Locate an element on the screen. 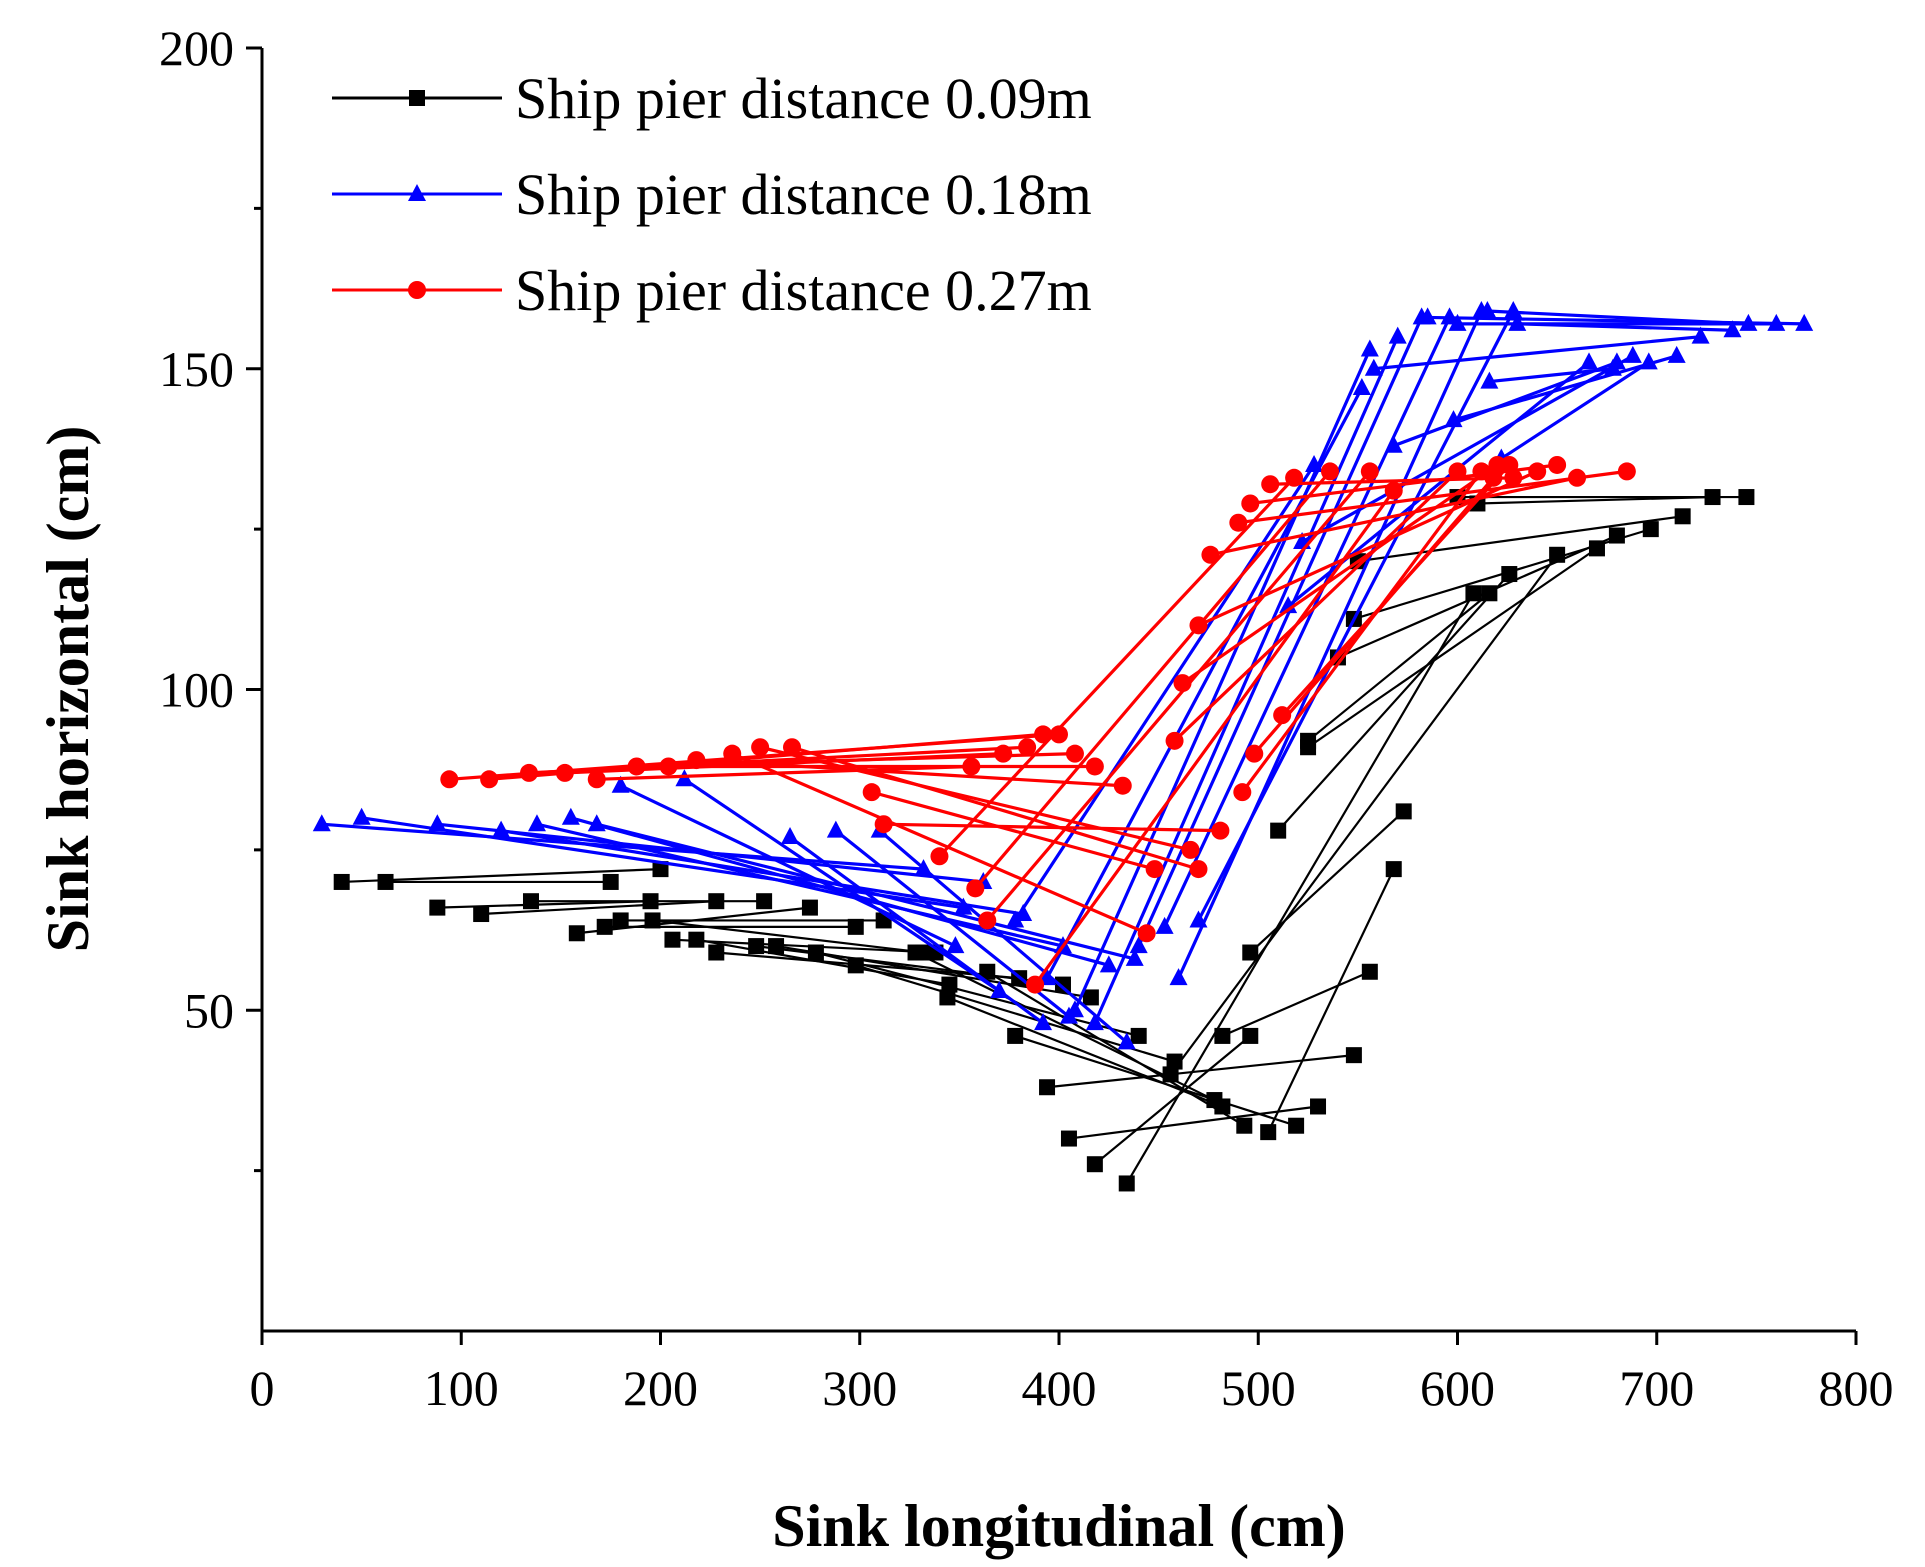  x-tick-label: 100 is located at coordinates (461, 1388).